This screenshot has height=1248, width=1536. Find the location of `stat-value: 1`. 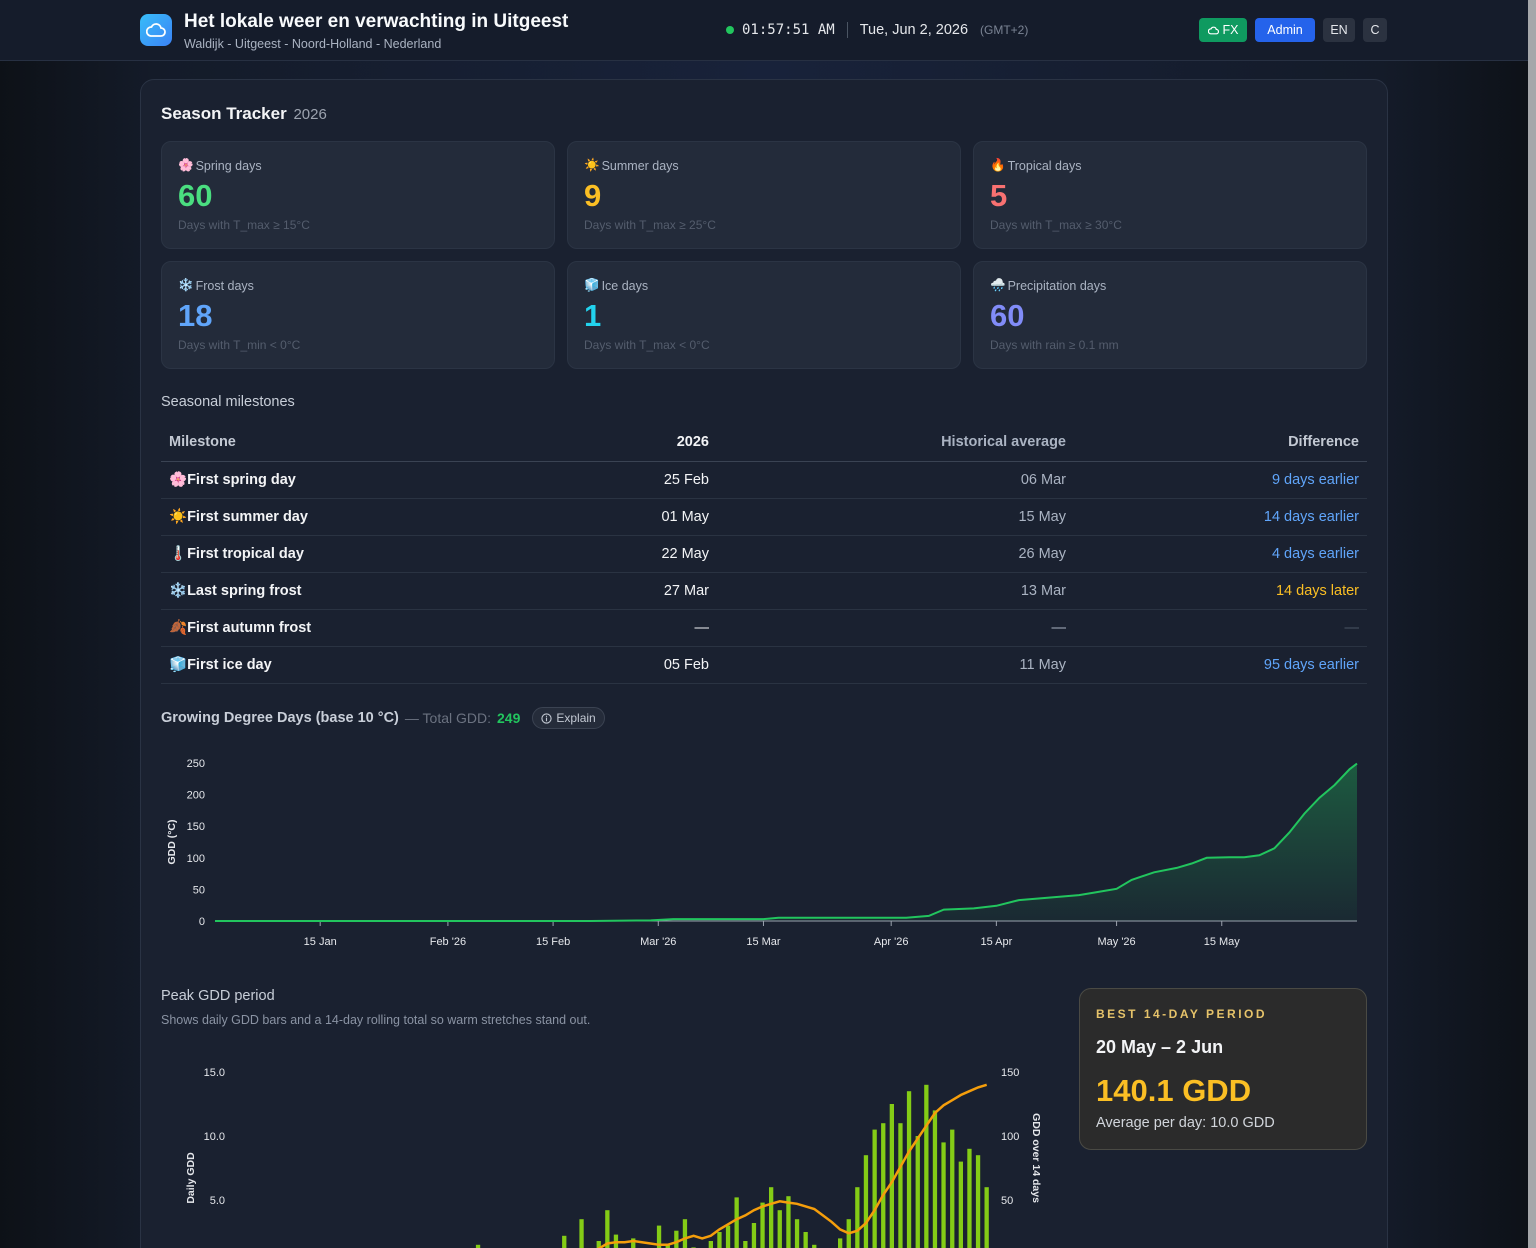

stat-value: 1 is located at coordinates (593, 315).